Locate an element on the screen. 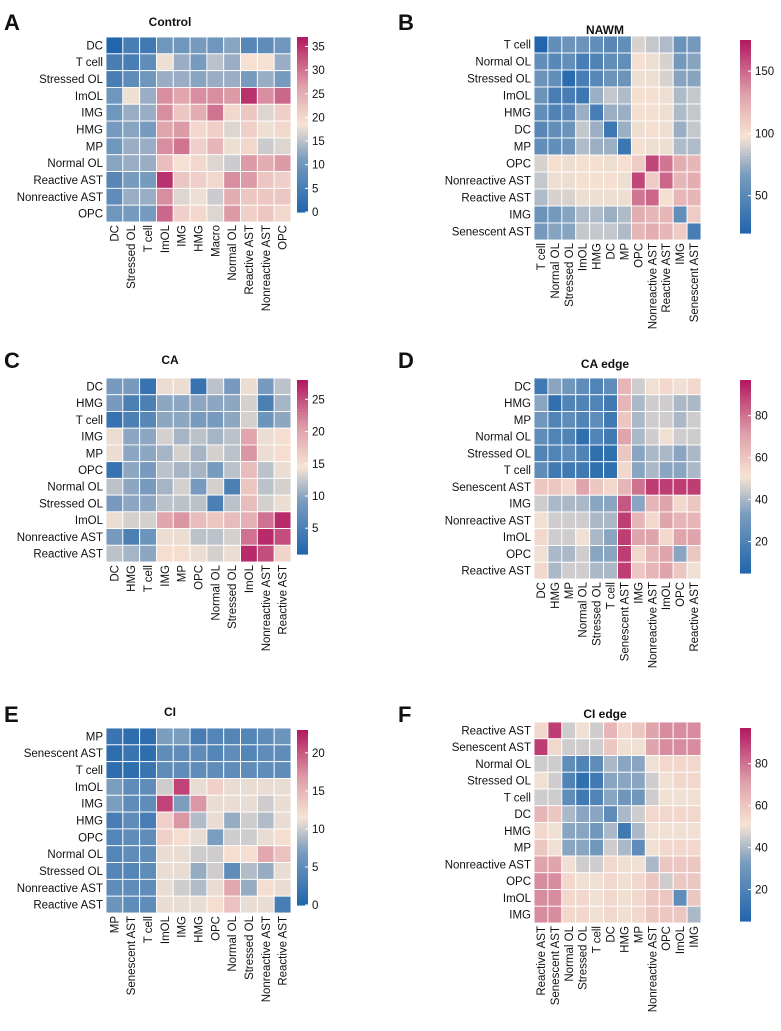 The width and height of the screenshot is (781, 1031). col-label: MP is located at coordinates (625, 252).